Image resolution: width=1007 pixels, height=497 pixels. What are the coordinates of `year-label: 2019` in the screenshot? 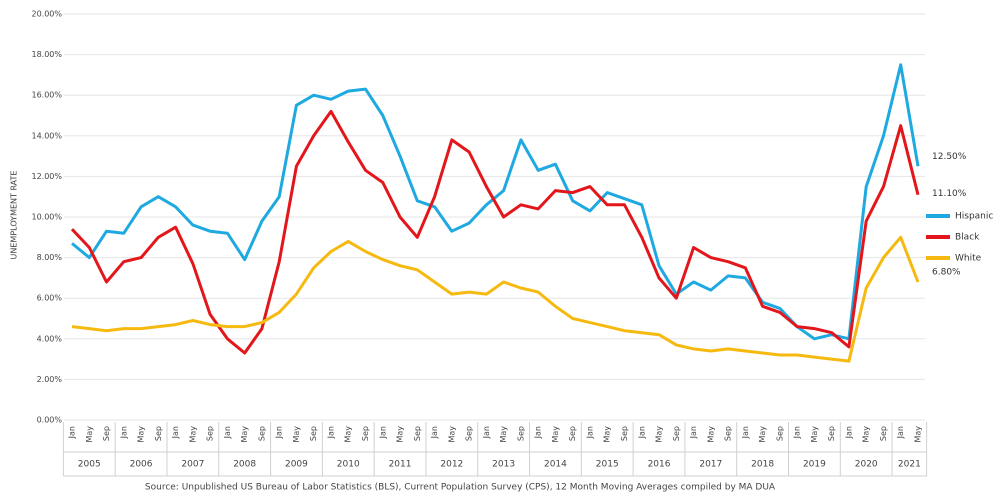 It's located at (814, 465).